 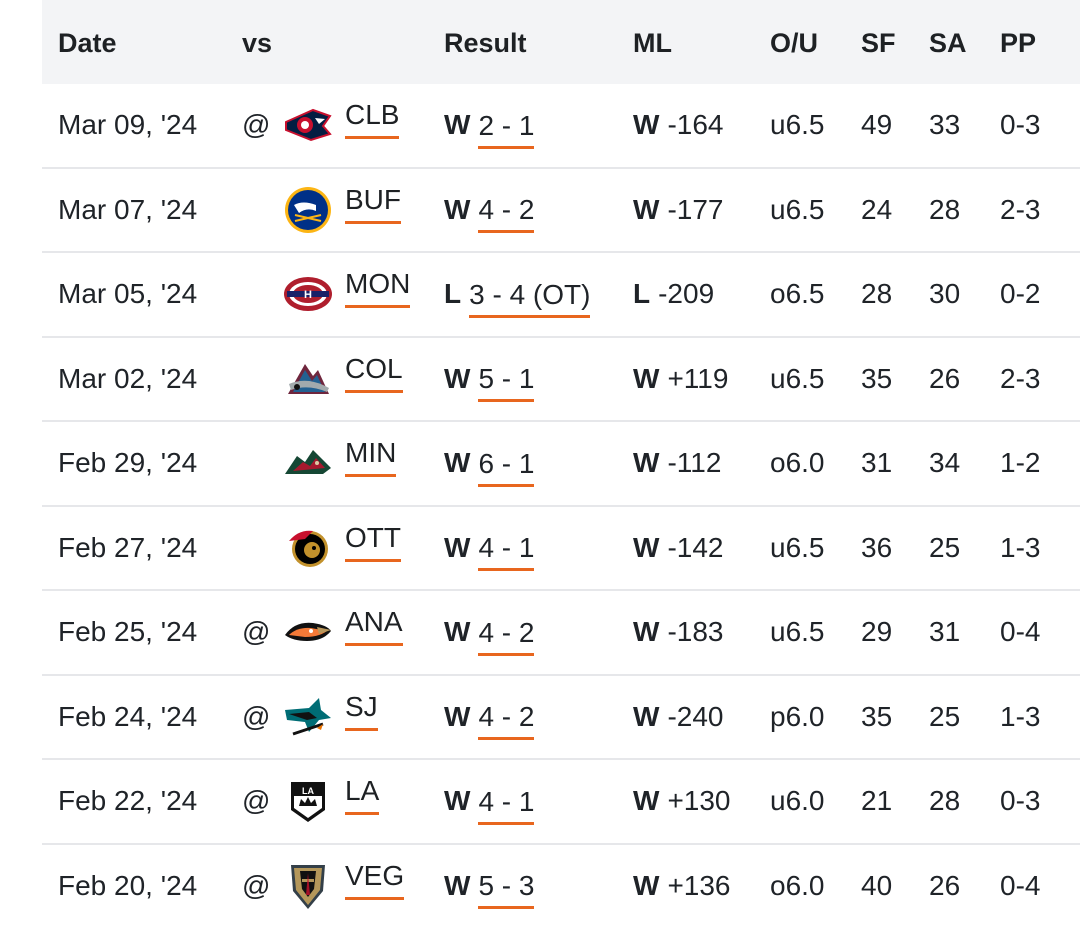 I want to click on svg-text: H, so click(x=308, y=295).